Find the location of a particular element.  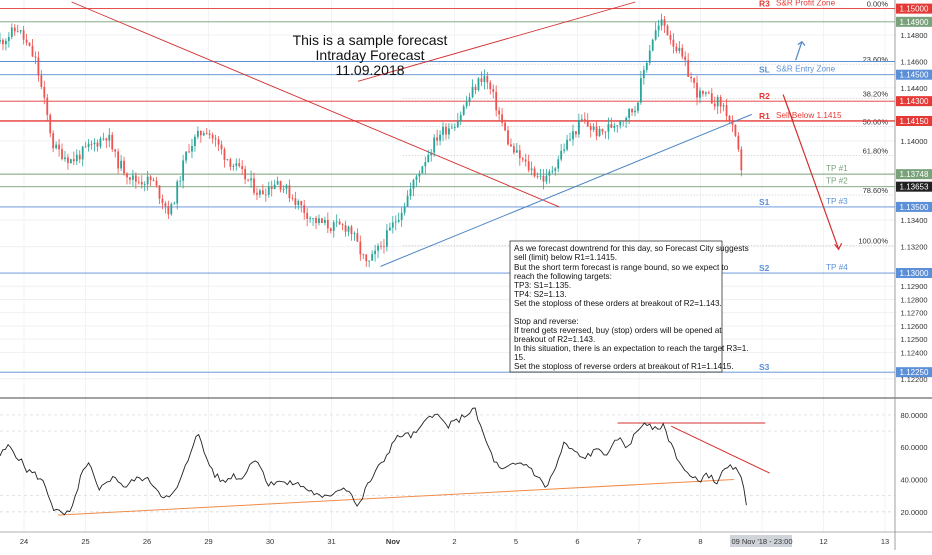

price-tick: 1.14400 is located at coordinates (913, 88).